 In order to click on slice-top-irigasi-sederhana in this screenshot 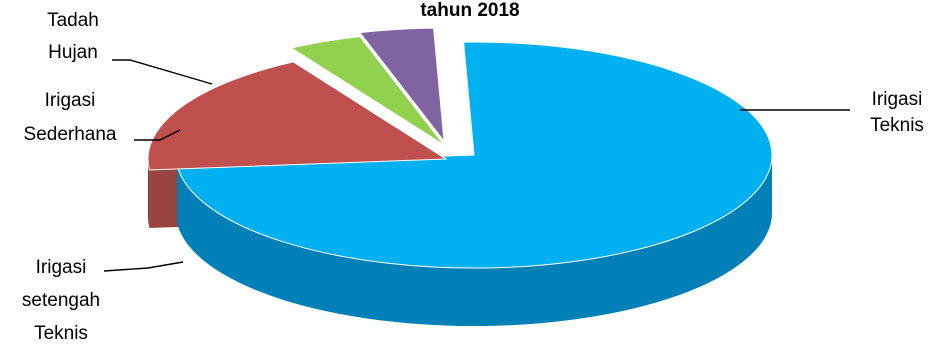, I will do `click(367, 91)`.